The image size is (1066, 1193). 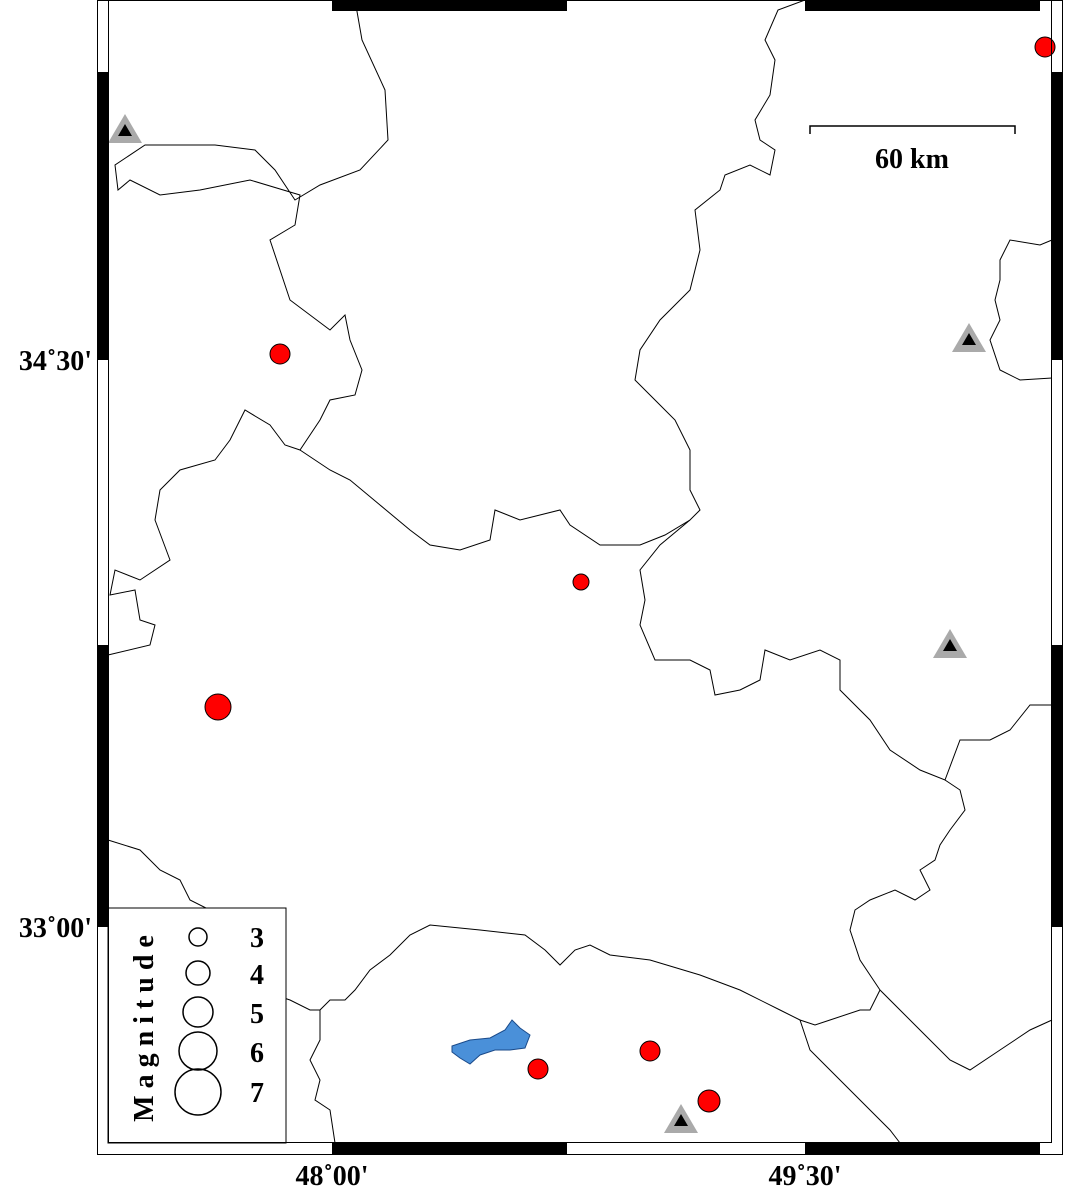 I want to click on lon-label: 48˚00', so click(x=331, y=1176).